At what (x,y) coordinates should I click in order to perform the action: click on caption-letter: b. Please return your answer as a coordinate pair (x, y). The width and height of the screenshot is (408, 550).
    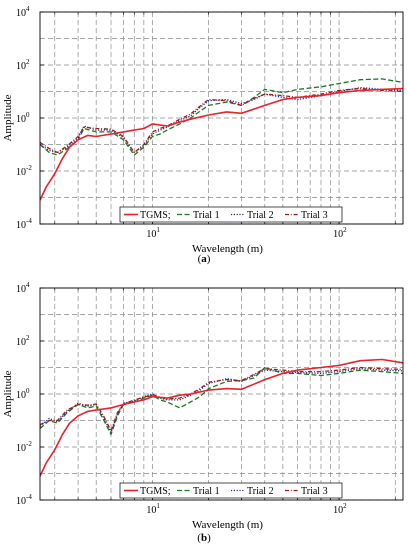
    Looking at the image, I should click on (204, 538).